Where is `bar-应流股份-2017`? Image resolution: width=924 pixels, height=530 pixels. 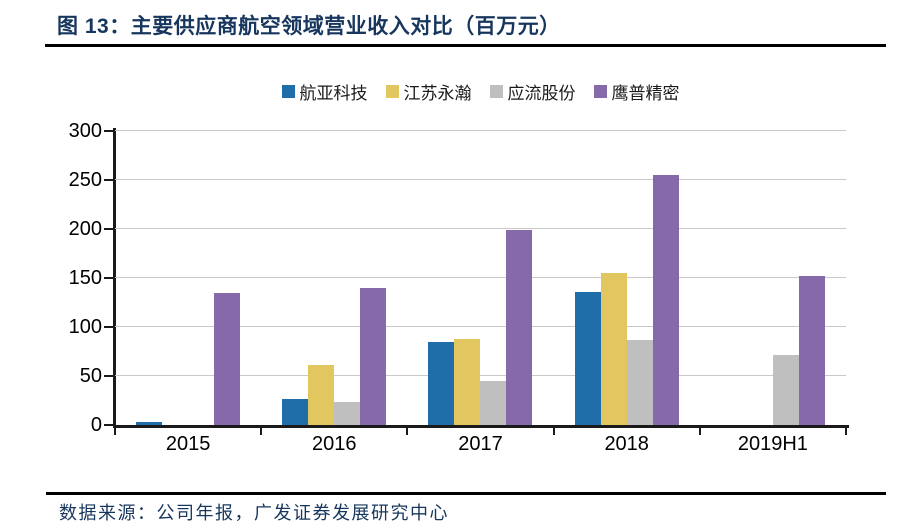
bar-应流股份-2017 is located at coordinates (493, 402).